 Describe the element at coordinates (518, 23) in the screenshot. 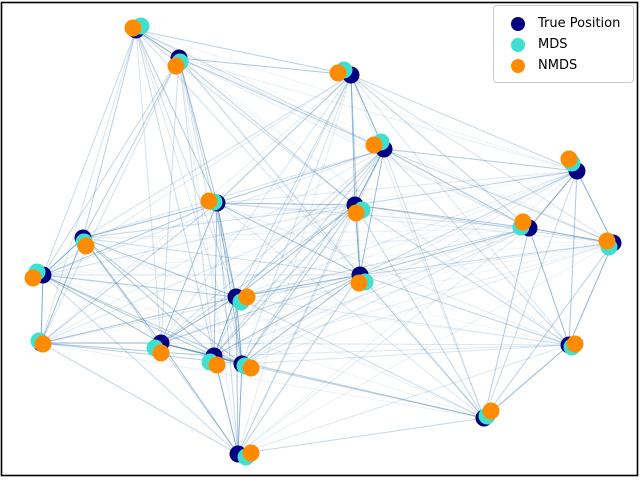

I see `true-position-marker-icon` at that location.